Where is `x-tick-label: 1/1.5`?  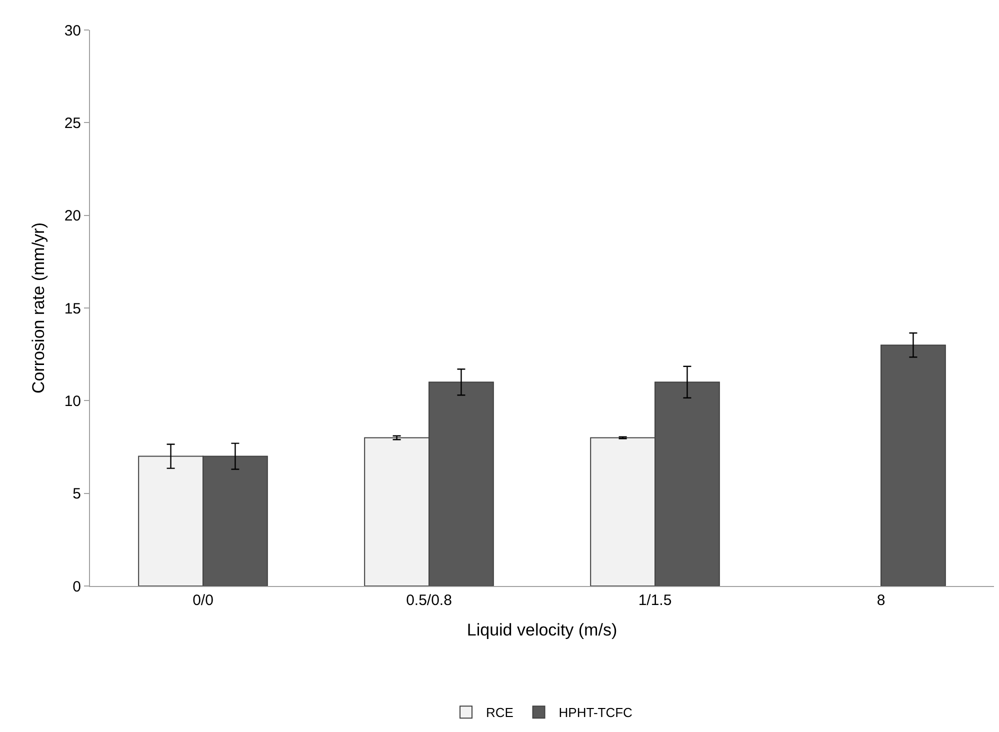
x-tick-label: 1/1.5 is located at coordinates (655, 600).